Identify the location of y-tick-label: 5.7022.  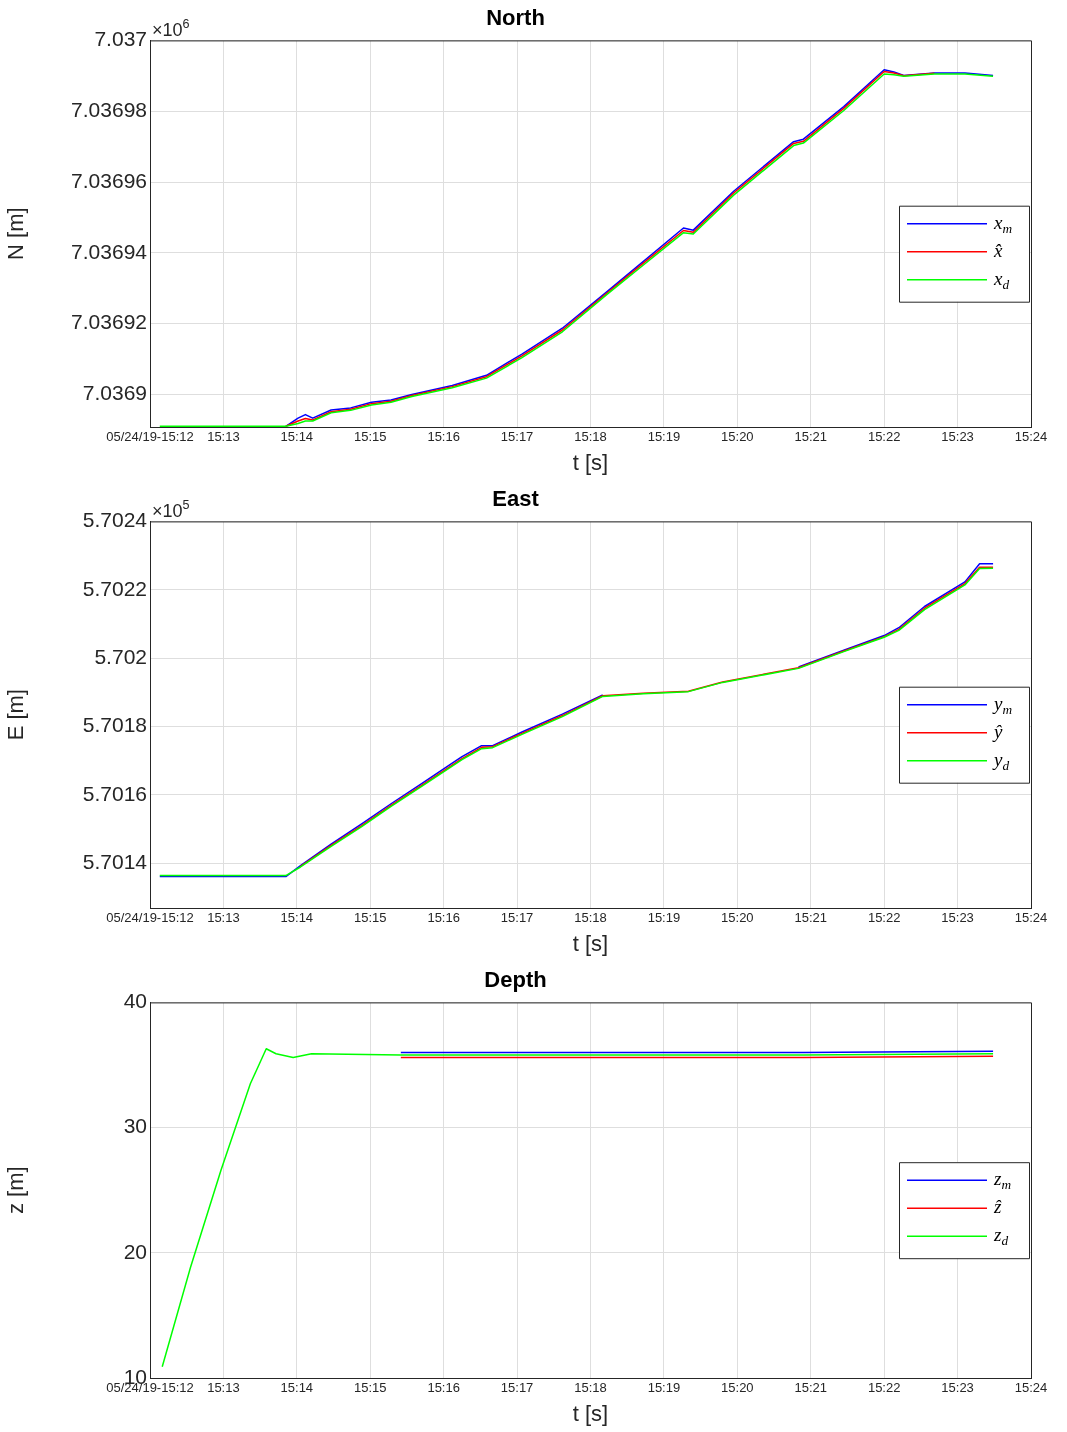
(114, 588).